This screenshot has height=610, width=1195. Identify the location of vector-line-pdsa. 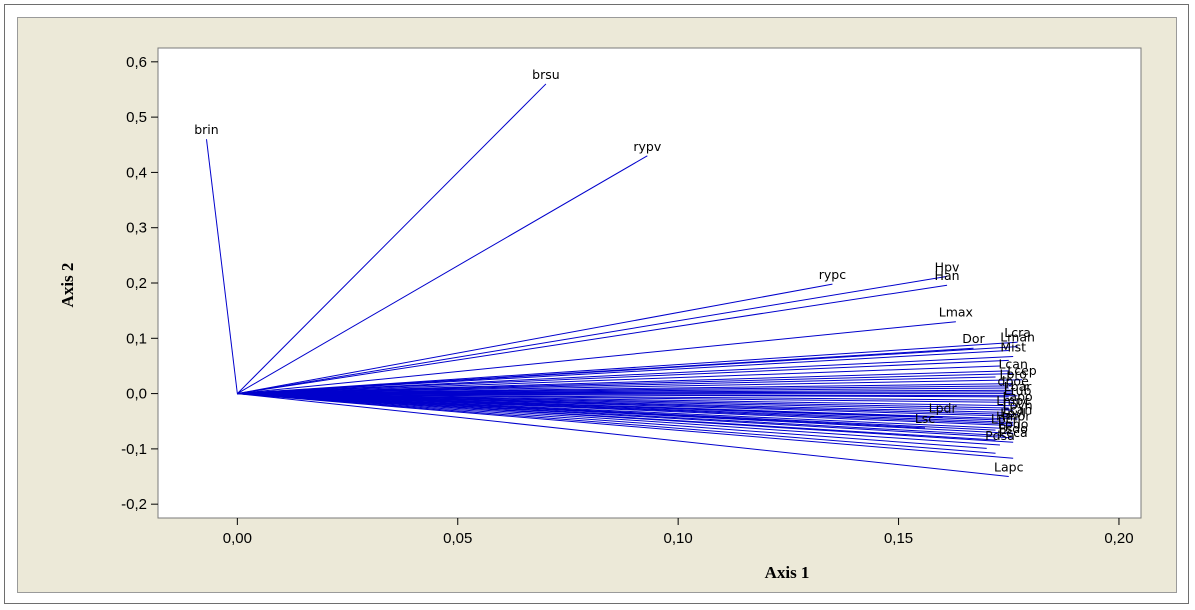
(618, 419).